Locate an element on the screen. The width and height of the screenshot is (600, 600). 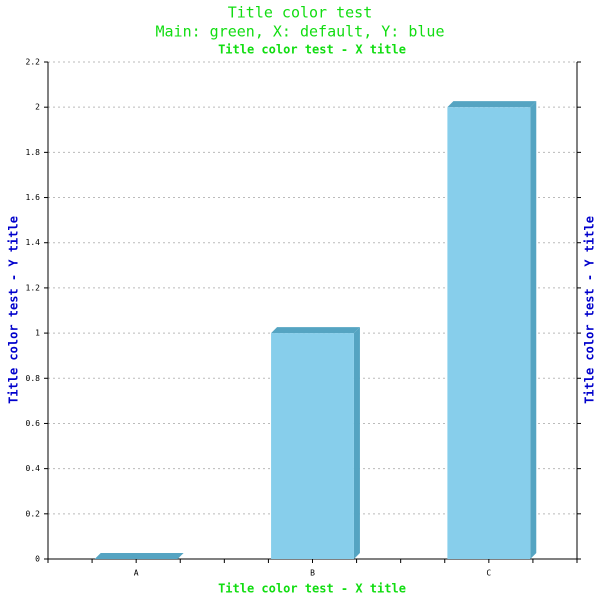
chart-subtitle: Main: green, X: default, Y: blue is located at coordinates (300, 32).